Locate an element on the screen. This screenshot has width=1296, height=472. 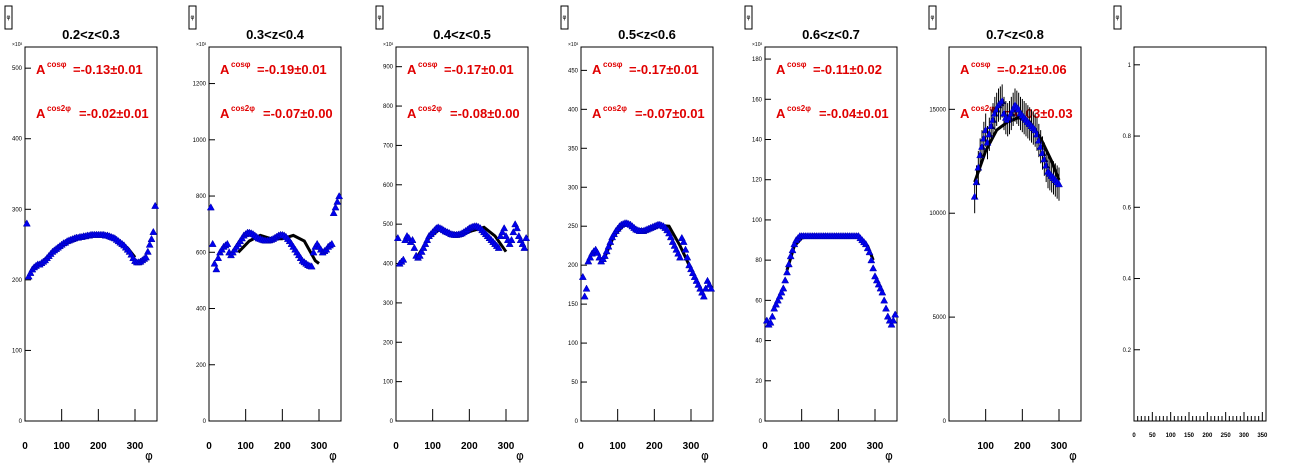
plot-frame is located at coordinates (1200, 234).